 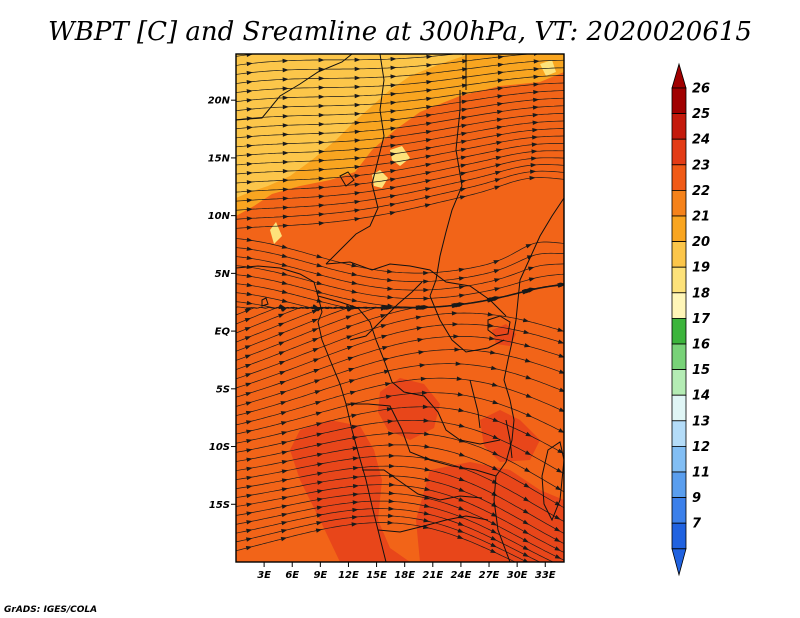 What do you see at coordinates (701, 268) in the screenshot?
I see `colorbar-label: 19` at bounding box center [701, 268].